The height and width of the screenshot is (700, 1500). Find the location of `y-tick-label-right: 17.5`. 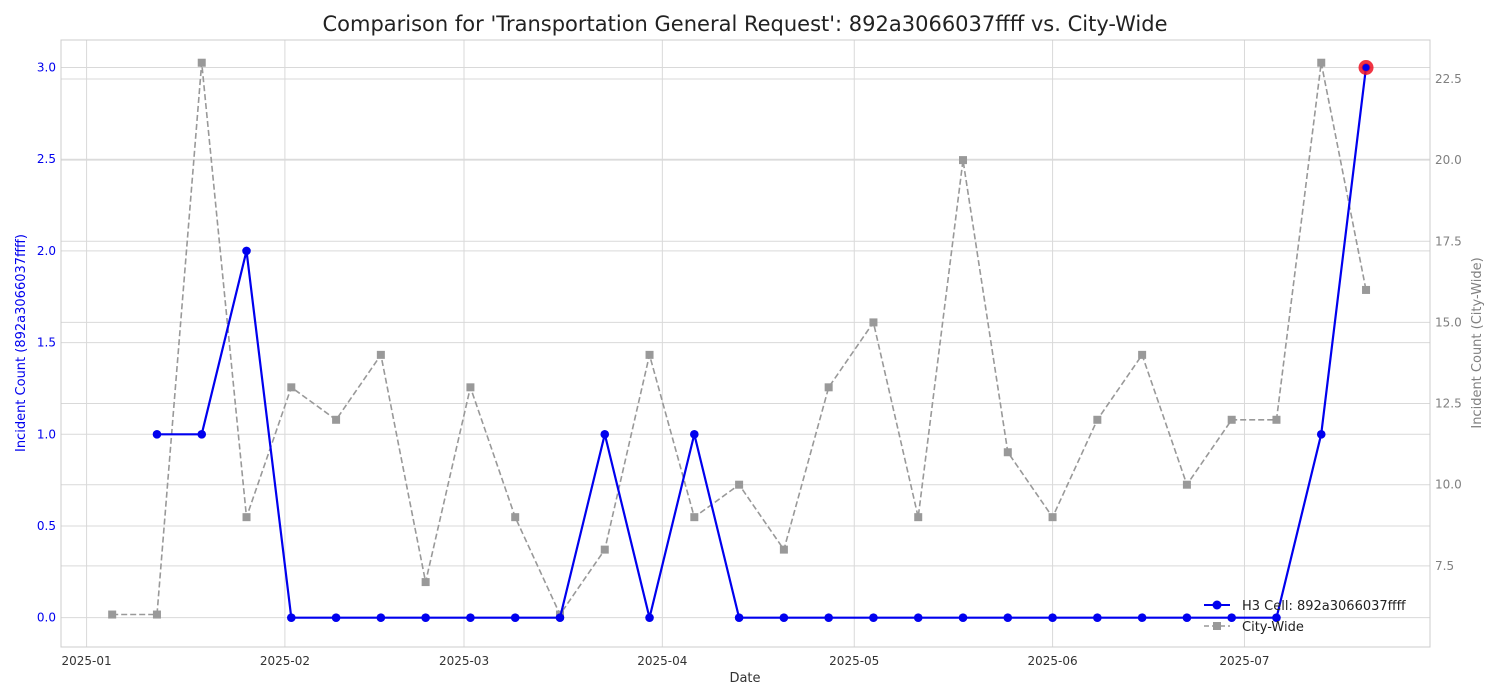

y-tick-label-right: 17.5 is located at coordinates (1448, 241).